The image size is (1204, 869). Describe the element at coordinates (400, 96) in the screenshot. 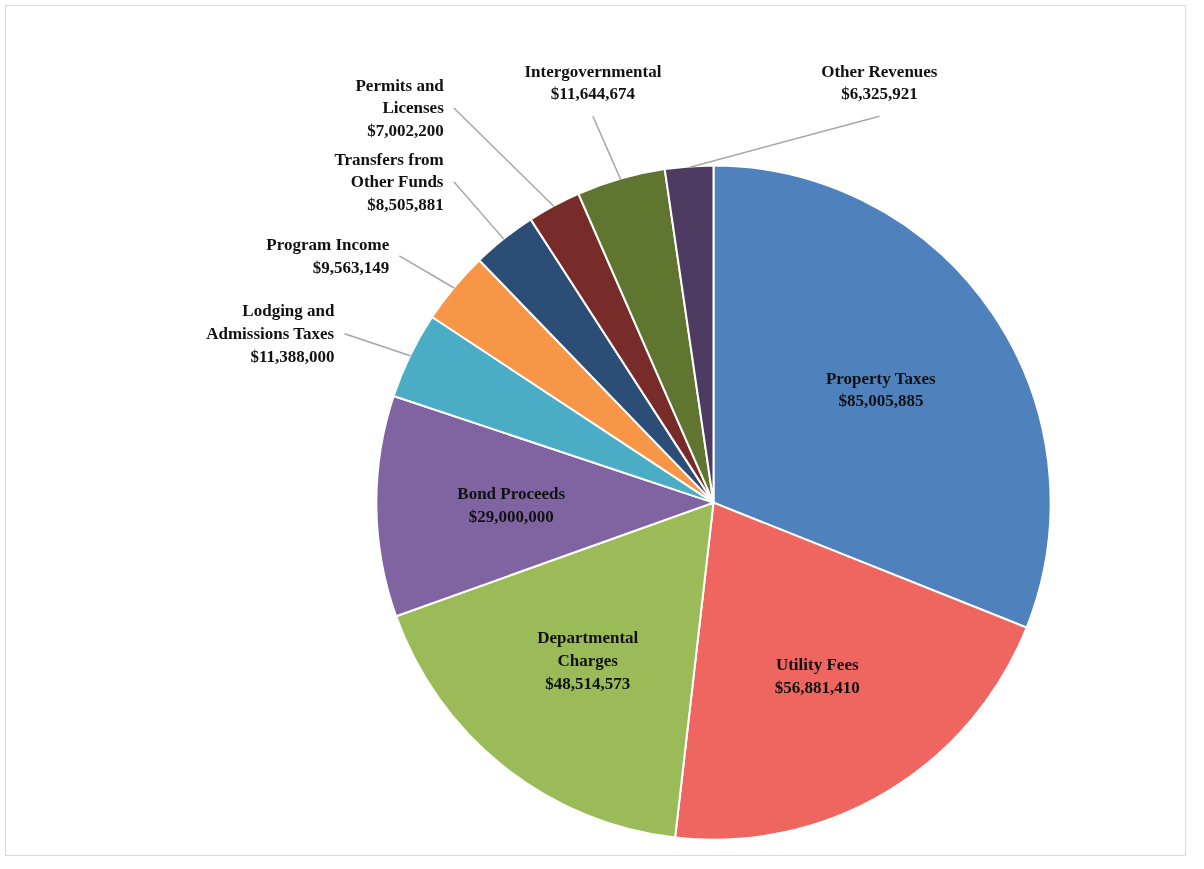

I see `slice-label: Permits and Licenses` at that location.